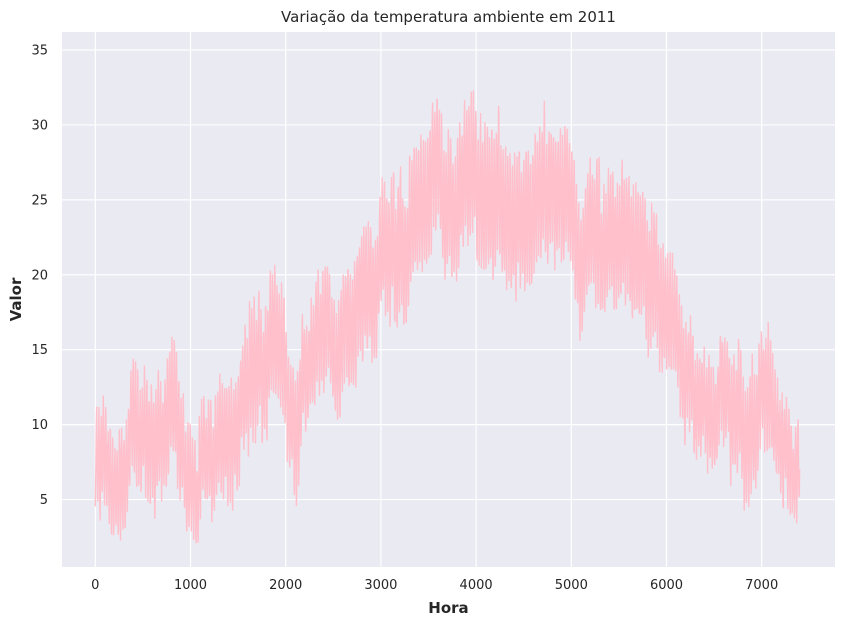 The height and width of the screenshot is (627, 845). What do you see at coordinates (95, 585) in the screenshot?
I see `x-tick-label: 0` at bounding box center [95, 585].